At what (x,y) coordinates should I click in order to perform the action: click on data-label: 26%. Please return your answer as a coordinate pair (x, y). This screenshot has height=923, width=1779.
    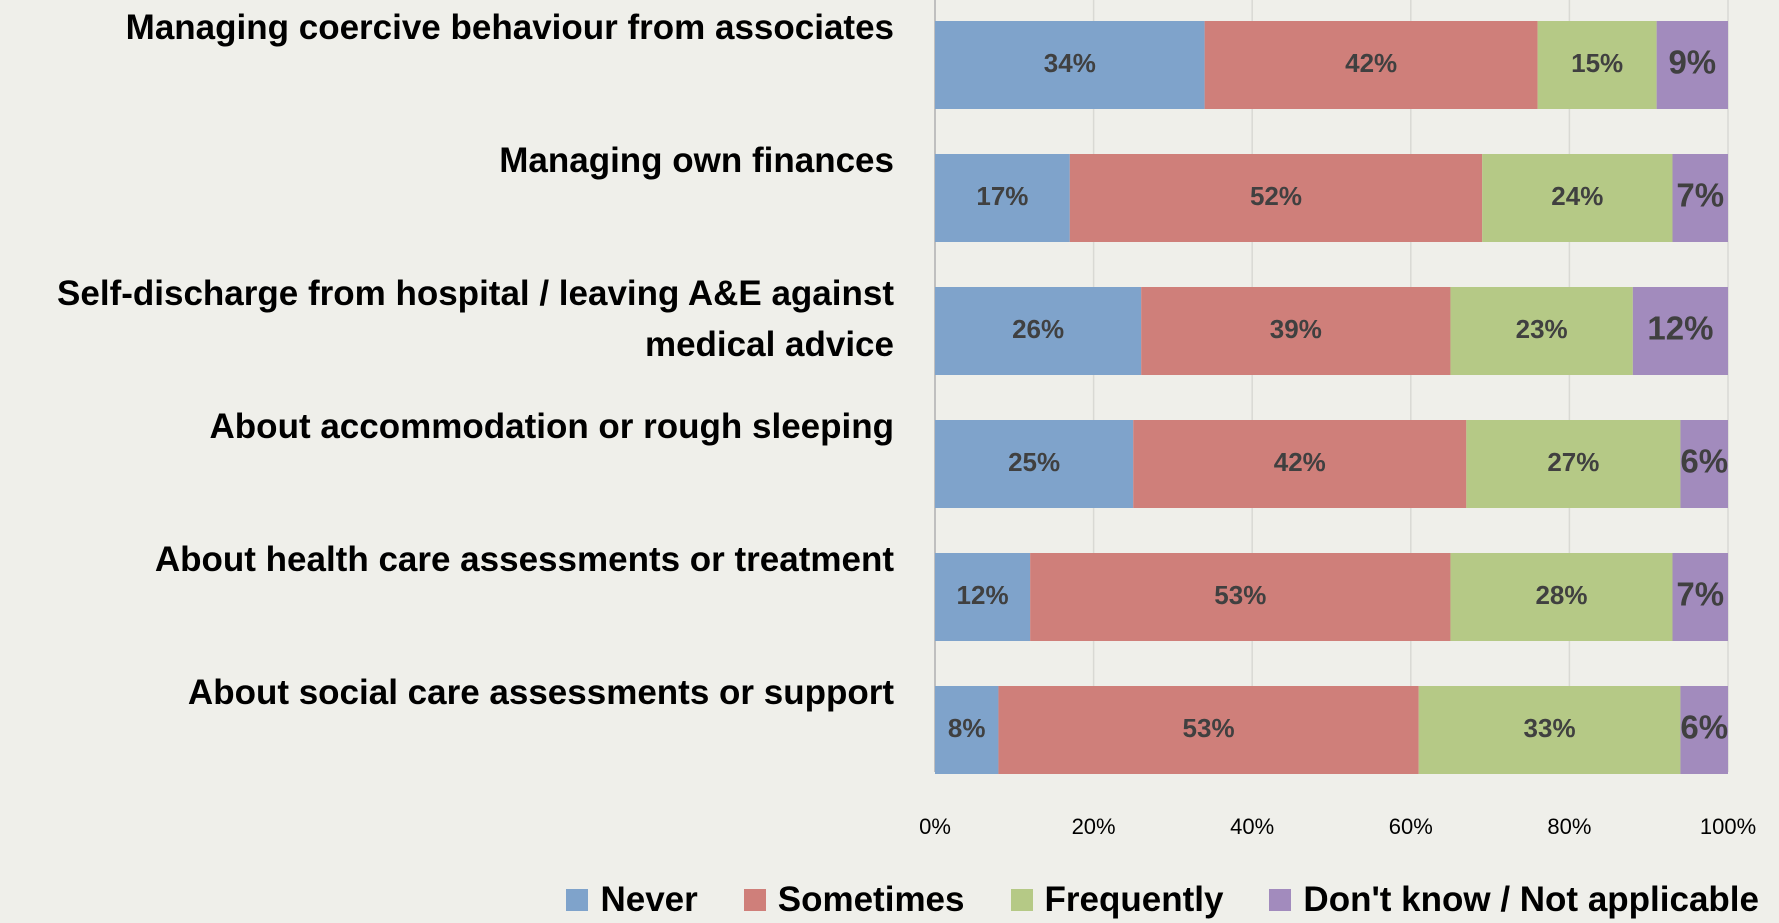
    Looking at the image, I should click on (1038, 329).